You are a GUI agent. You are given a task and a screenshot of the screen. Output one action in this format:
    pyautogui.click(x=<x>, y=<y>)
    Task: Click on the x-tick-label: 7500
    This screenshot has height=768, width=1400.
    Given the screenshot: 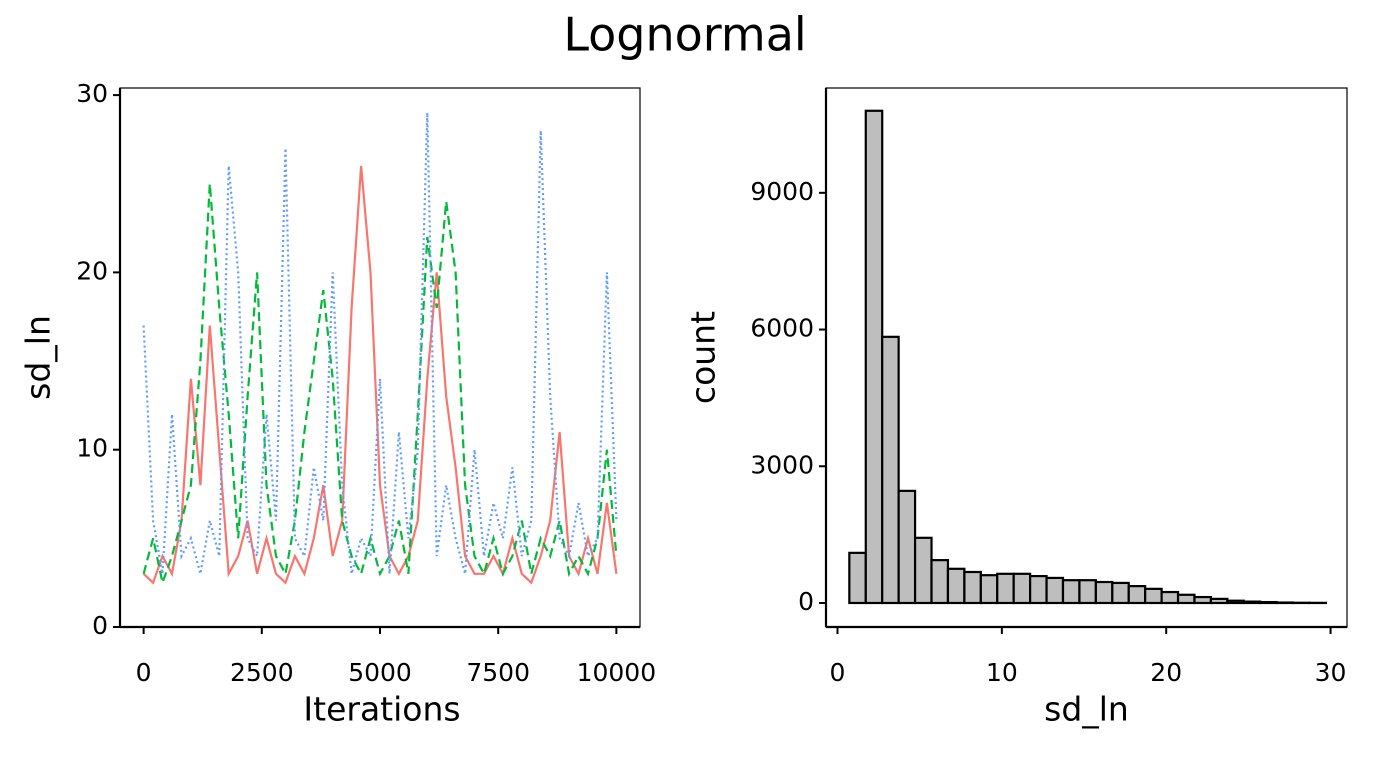 What is the action you would take?
    pyautogui.click(x=498, y=672)
    